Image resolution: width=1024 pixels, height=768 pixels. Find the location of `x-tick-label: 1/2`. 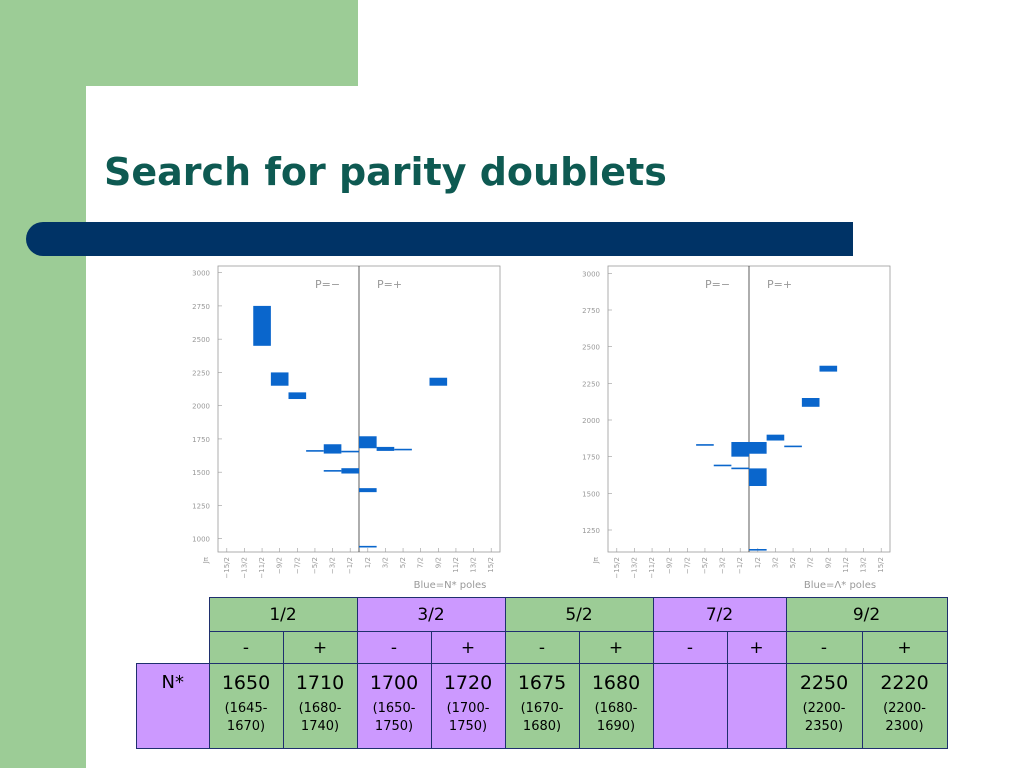

x-tick-label: 1/2 is located at coordinates (758, 562).